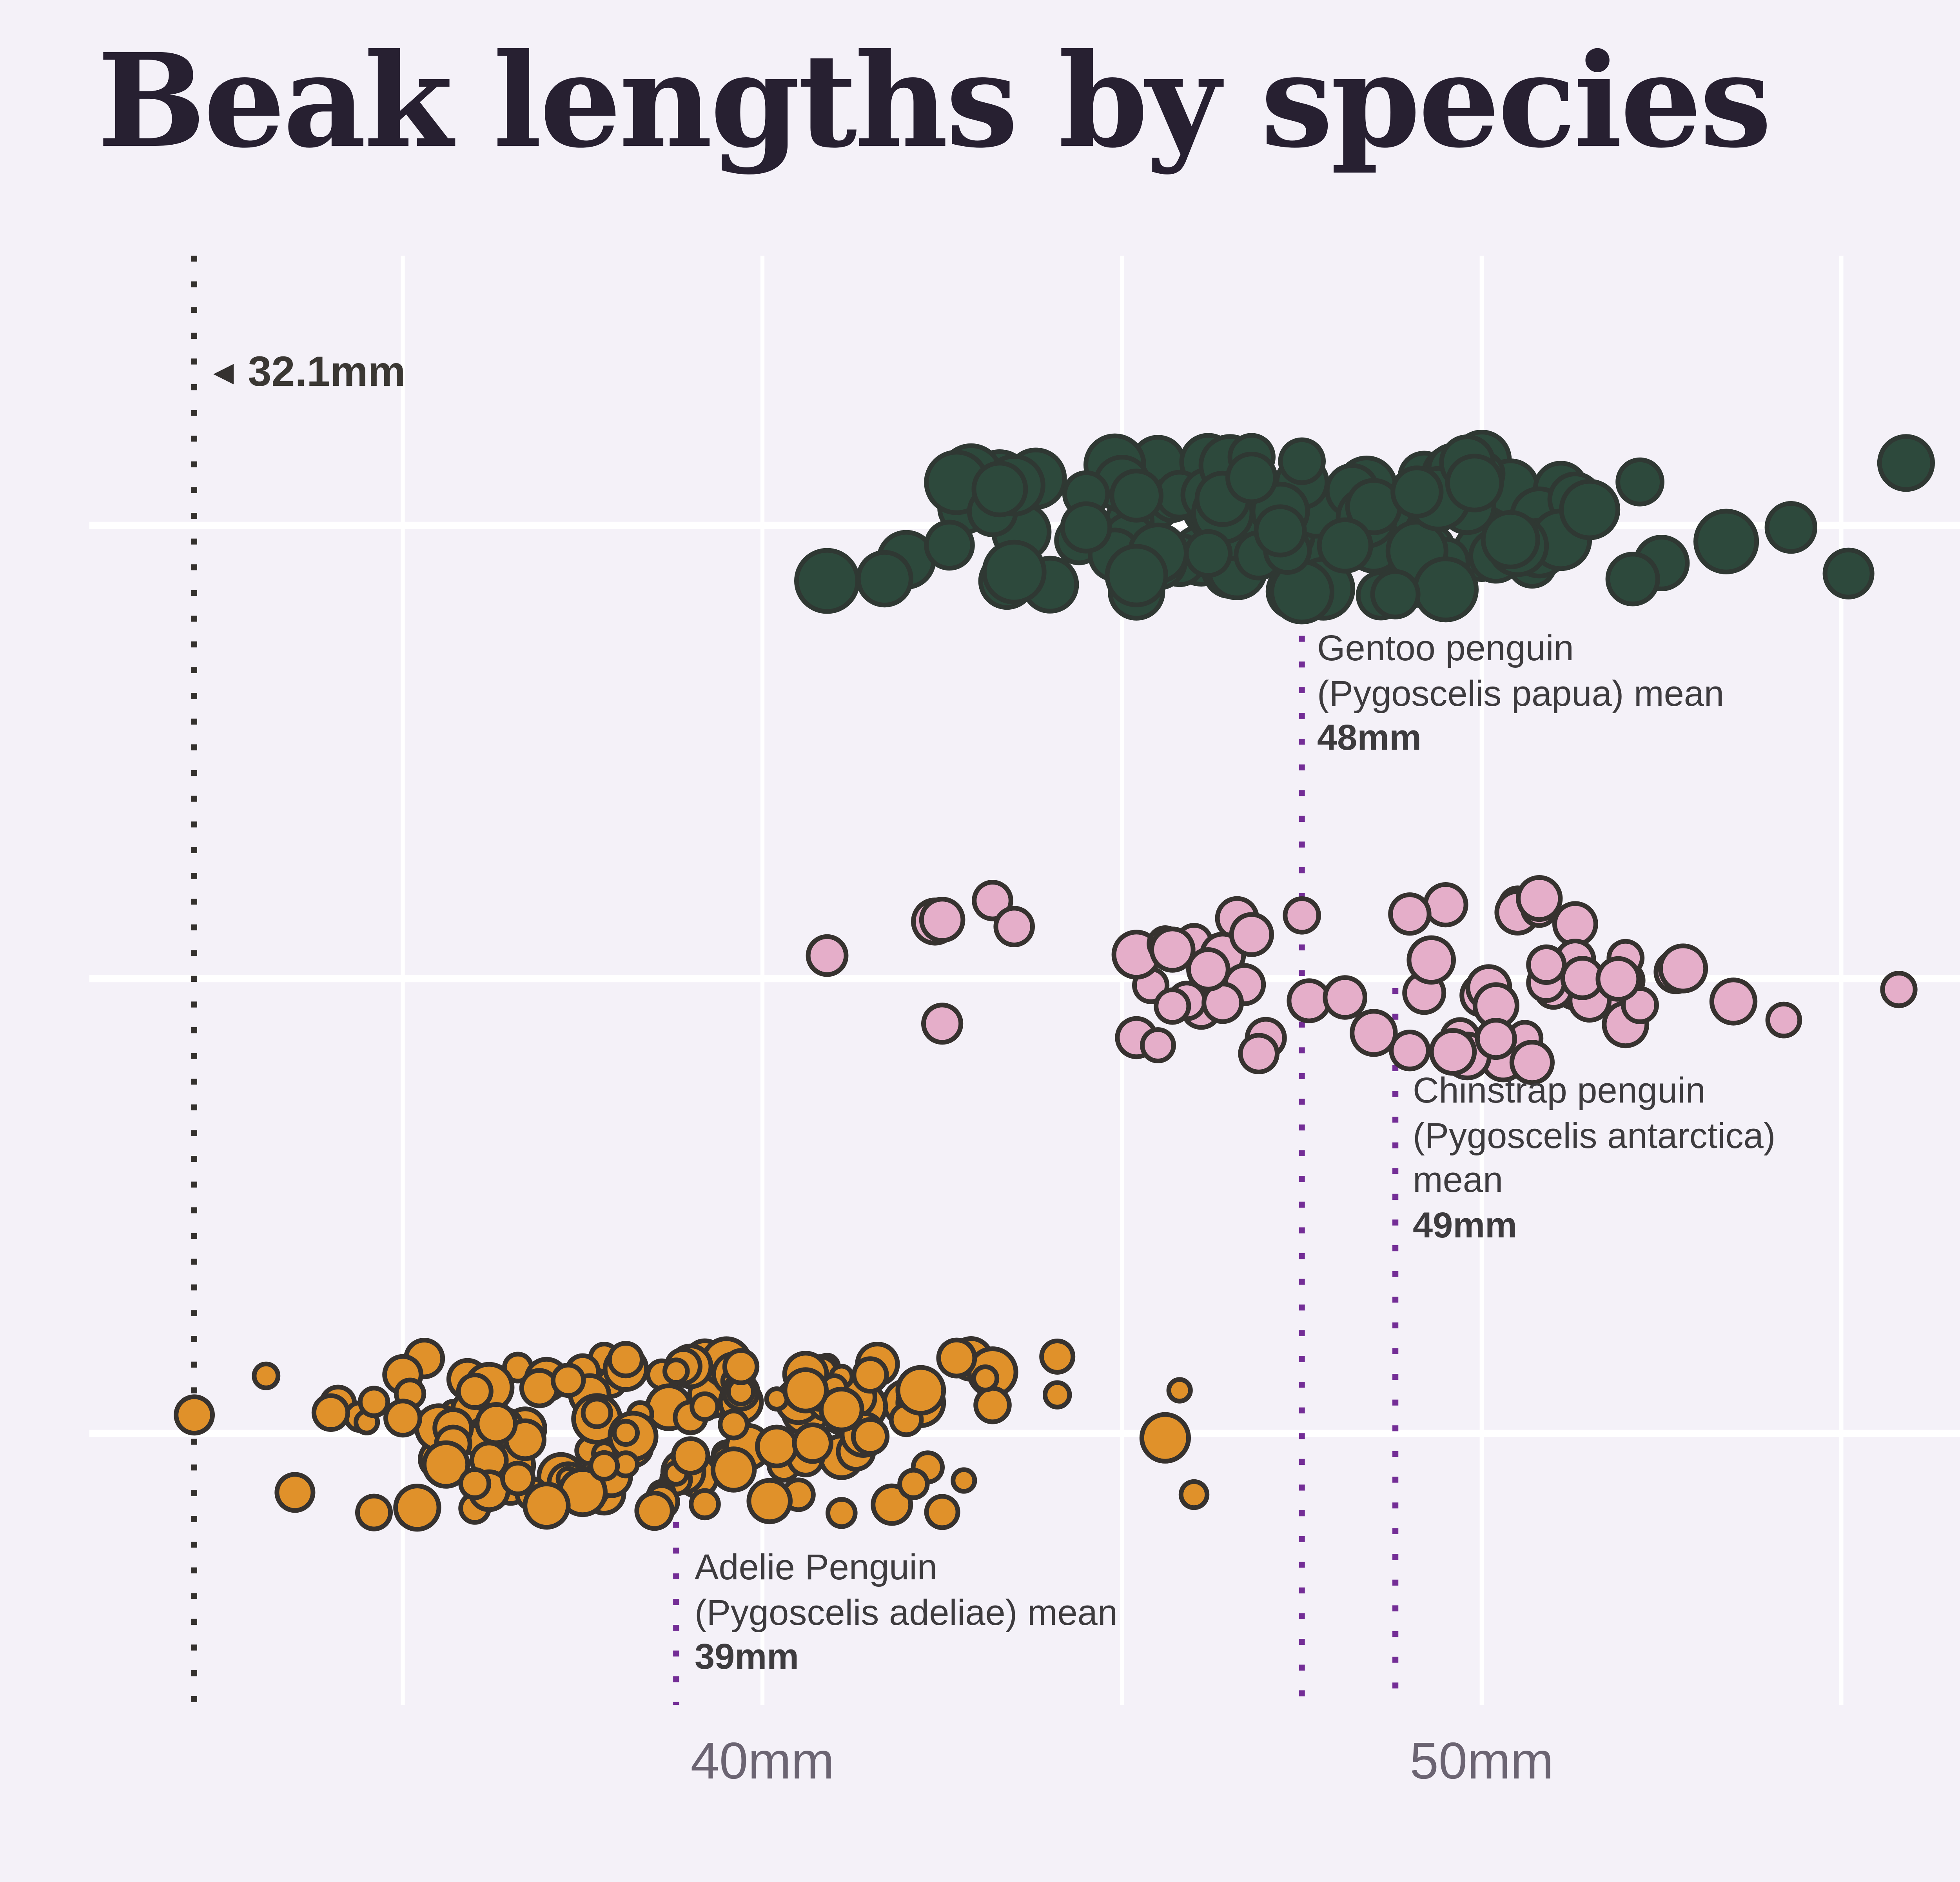  I want to click on annotation-line: mean, so click(1458, 1179).